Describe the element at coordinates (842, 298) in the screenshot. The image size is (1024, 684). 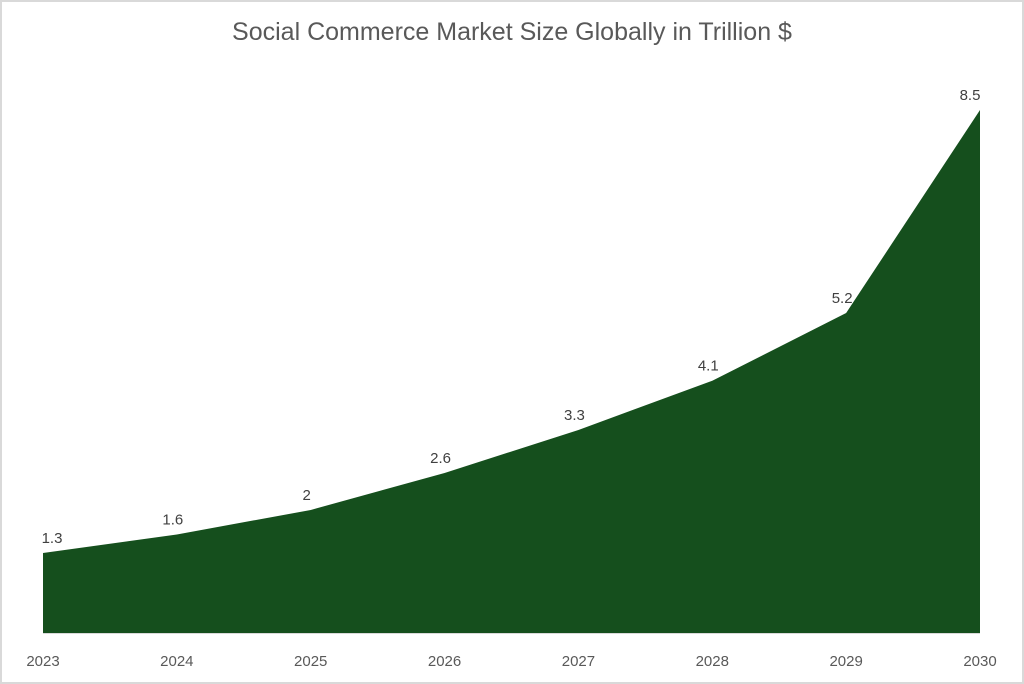
I see `data-label: 5.2` at that location.